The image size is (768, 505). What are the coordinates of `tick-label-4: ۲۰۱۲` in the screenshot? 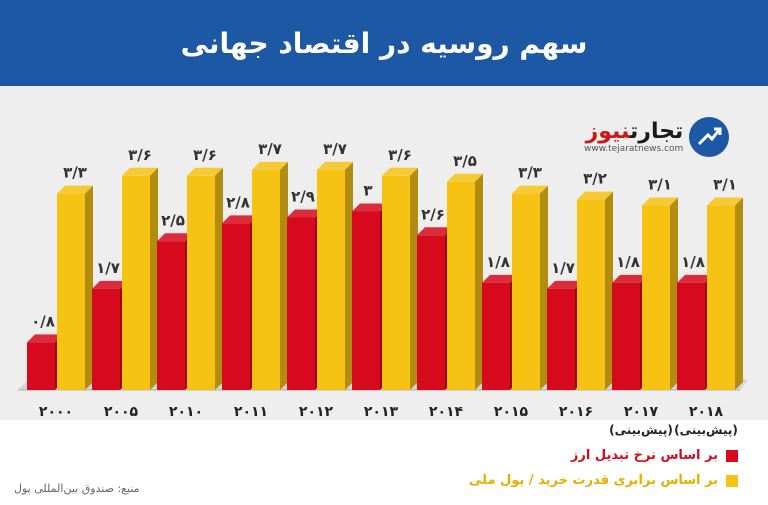 It's located at (316, 412).